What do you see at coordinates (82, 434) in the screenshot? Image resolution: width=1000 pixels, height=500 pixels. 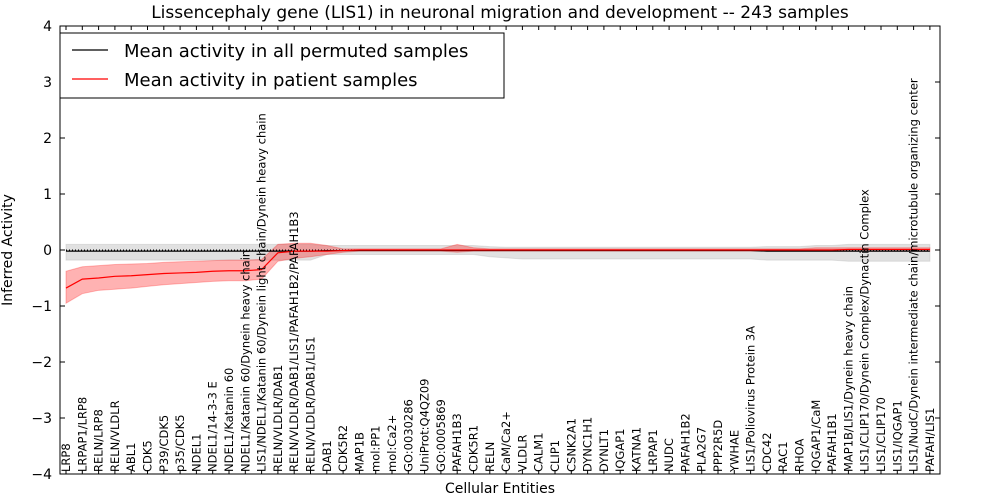 I see `x-category-label: LRPAP1/LRP8` at bounding box center [82, 434].